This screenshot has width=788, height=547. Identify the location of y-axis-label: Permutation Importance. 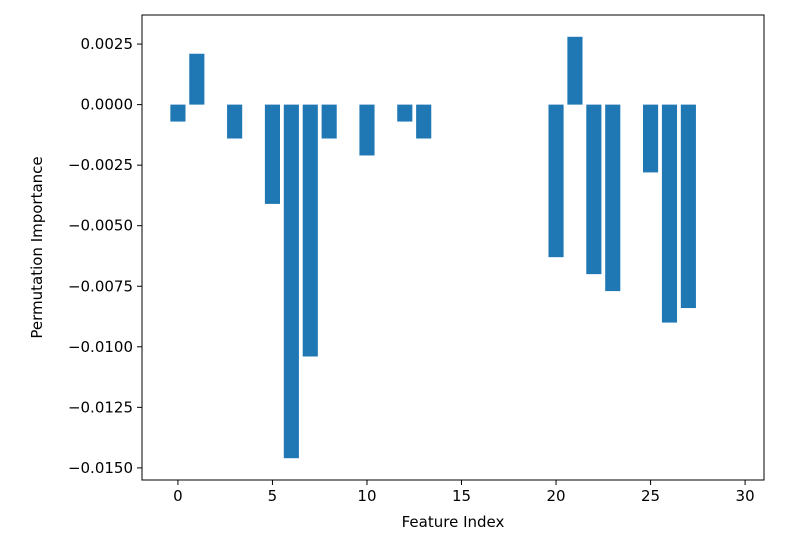
(37, 247).